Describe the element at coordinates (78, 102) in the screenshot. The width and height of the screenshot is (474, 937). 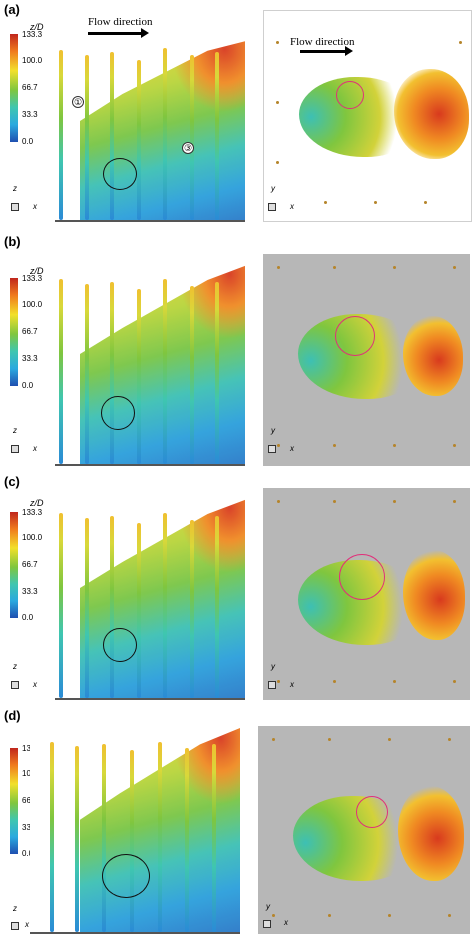
I see `annotation-1: ①` at that location.